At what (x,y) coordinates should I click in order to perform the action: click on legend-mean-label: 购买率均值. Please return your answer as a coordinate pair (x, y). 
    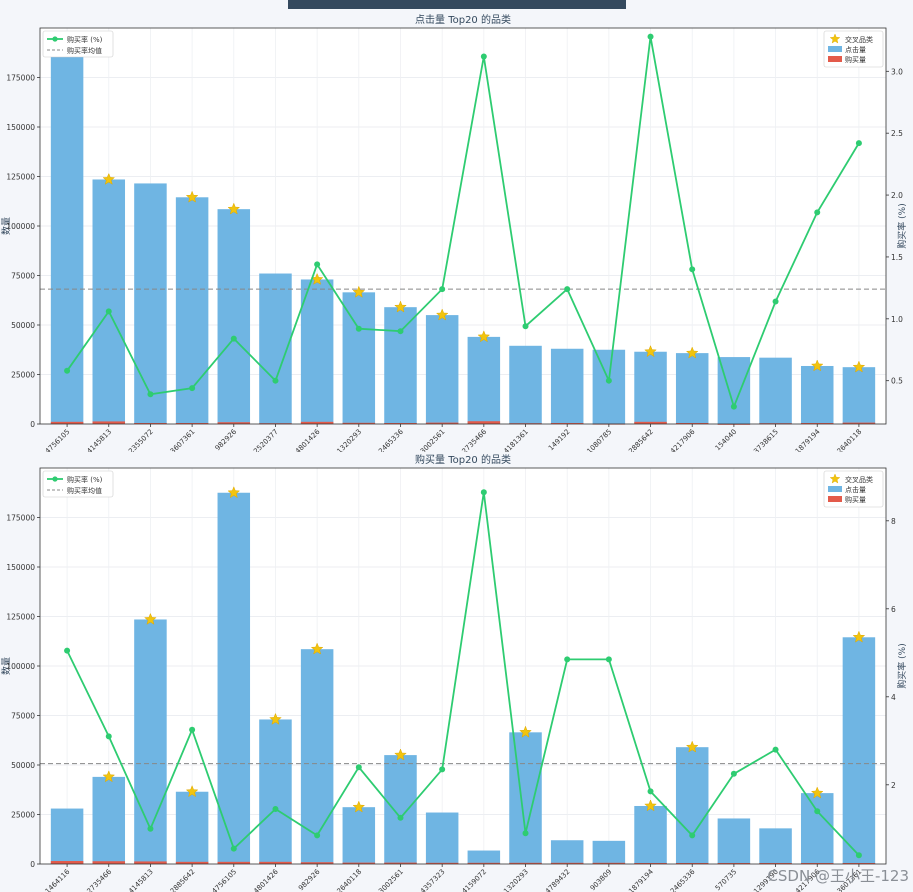
    Looking at the image, I should click on (84, 50).